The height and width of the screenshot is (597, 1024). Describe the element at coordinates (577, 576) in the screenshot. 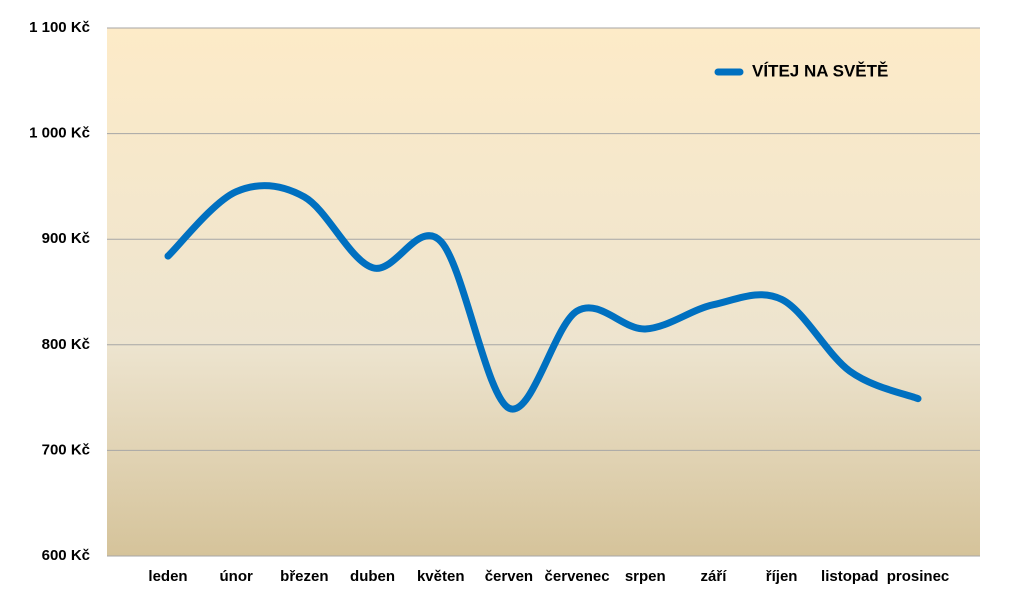

I see `x-tick-label: červenec` at that location.